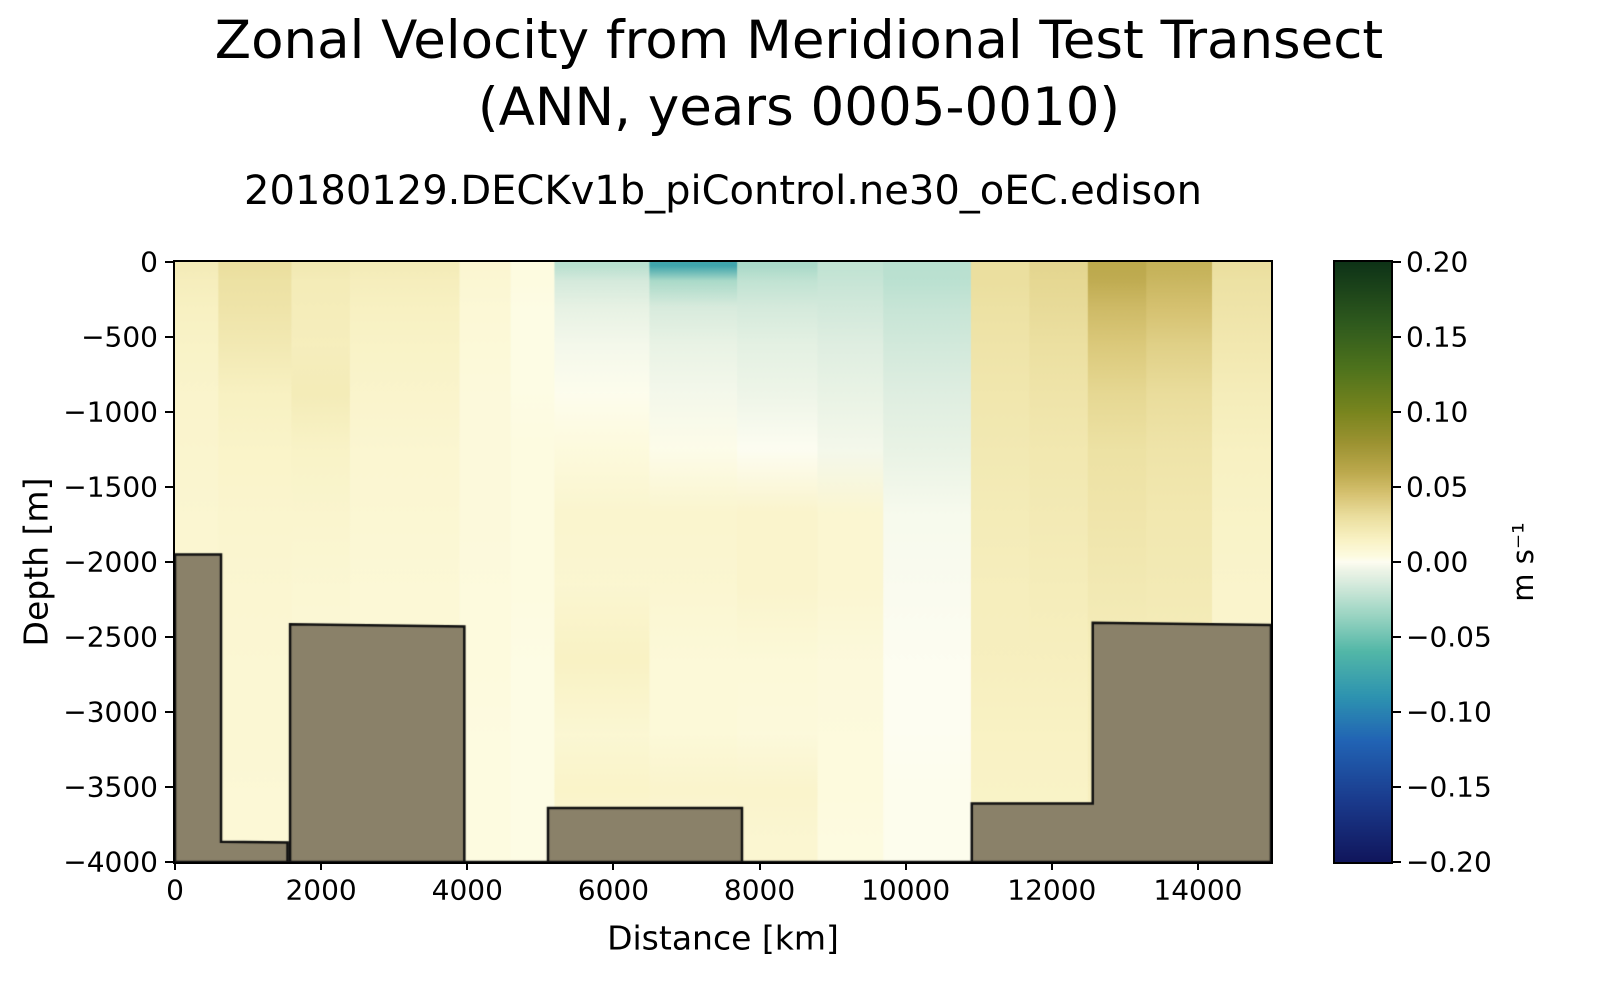 This screenshot has width=1598, height=989. Describe the element at coordinates (1449, 862) in the screenshot. I see `colorbar-tick-label: −0.20` at that location.